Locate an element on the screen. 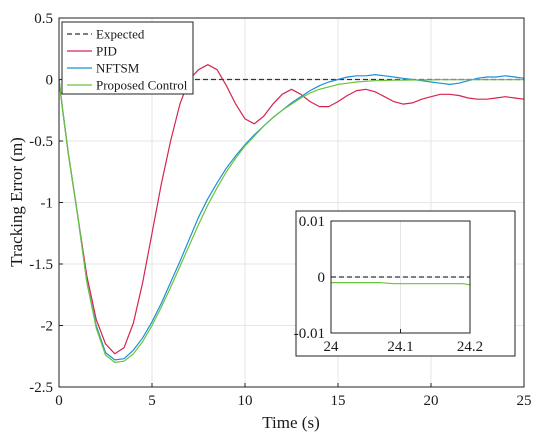  inset-y-tick-label: 0 is located at coordinates (322, 278).